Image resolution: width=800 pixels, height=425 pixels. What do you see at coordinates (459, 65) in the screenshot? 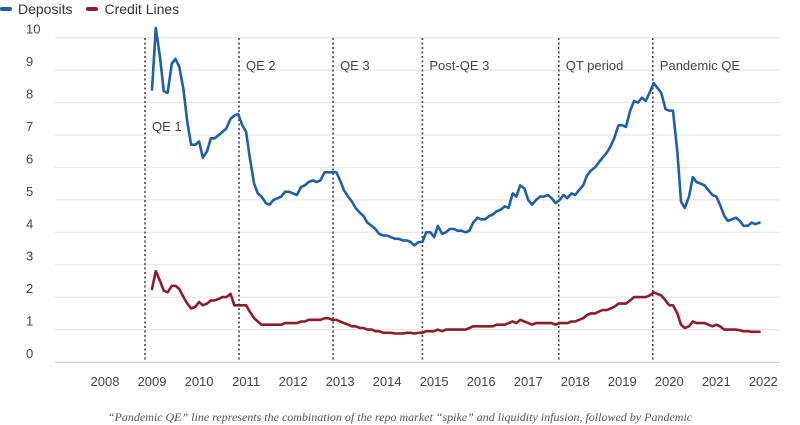
I see `period-label-3: Post-QE 3` at bounding box center [459, 65].